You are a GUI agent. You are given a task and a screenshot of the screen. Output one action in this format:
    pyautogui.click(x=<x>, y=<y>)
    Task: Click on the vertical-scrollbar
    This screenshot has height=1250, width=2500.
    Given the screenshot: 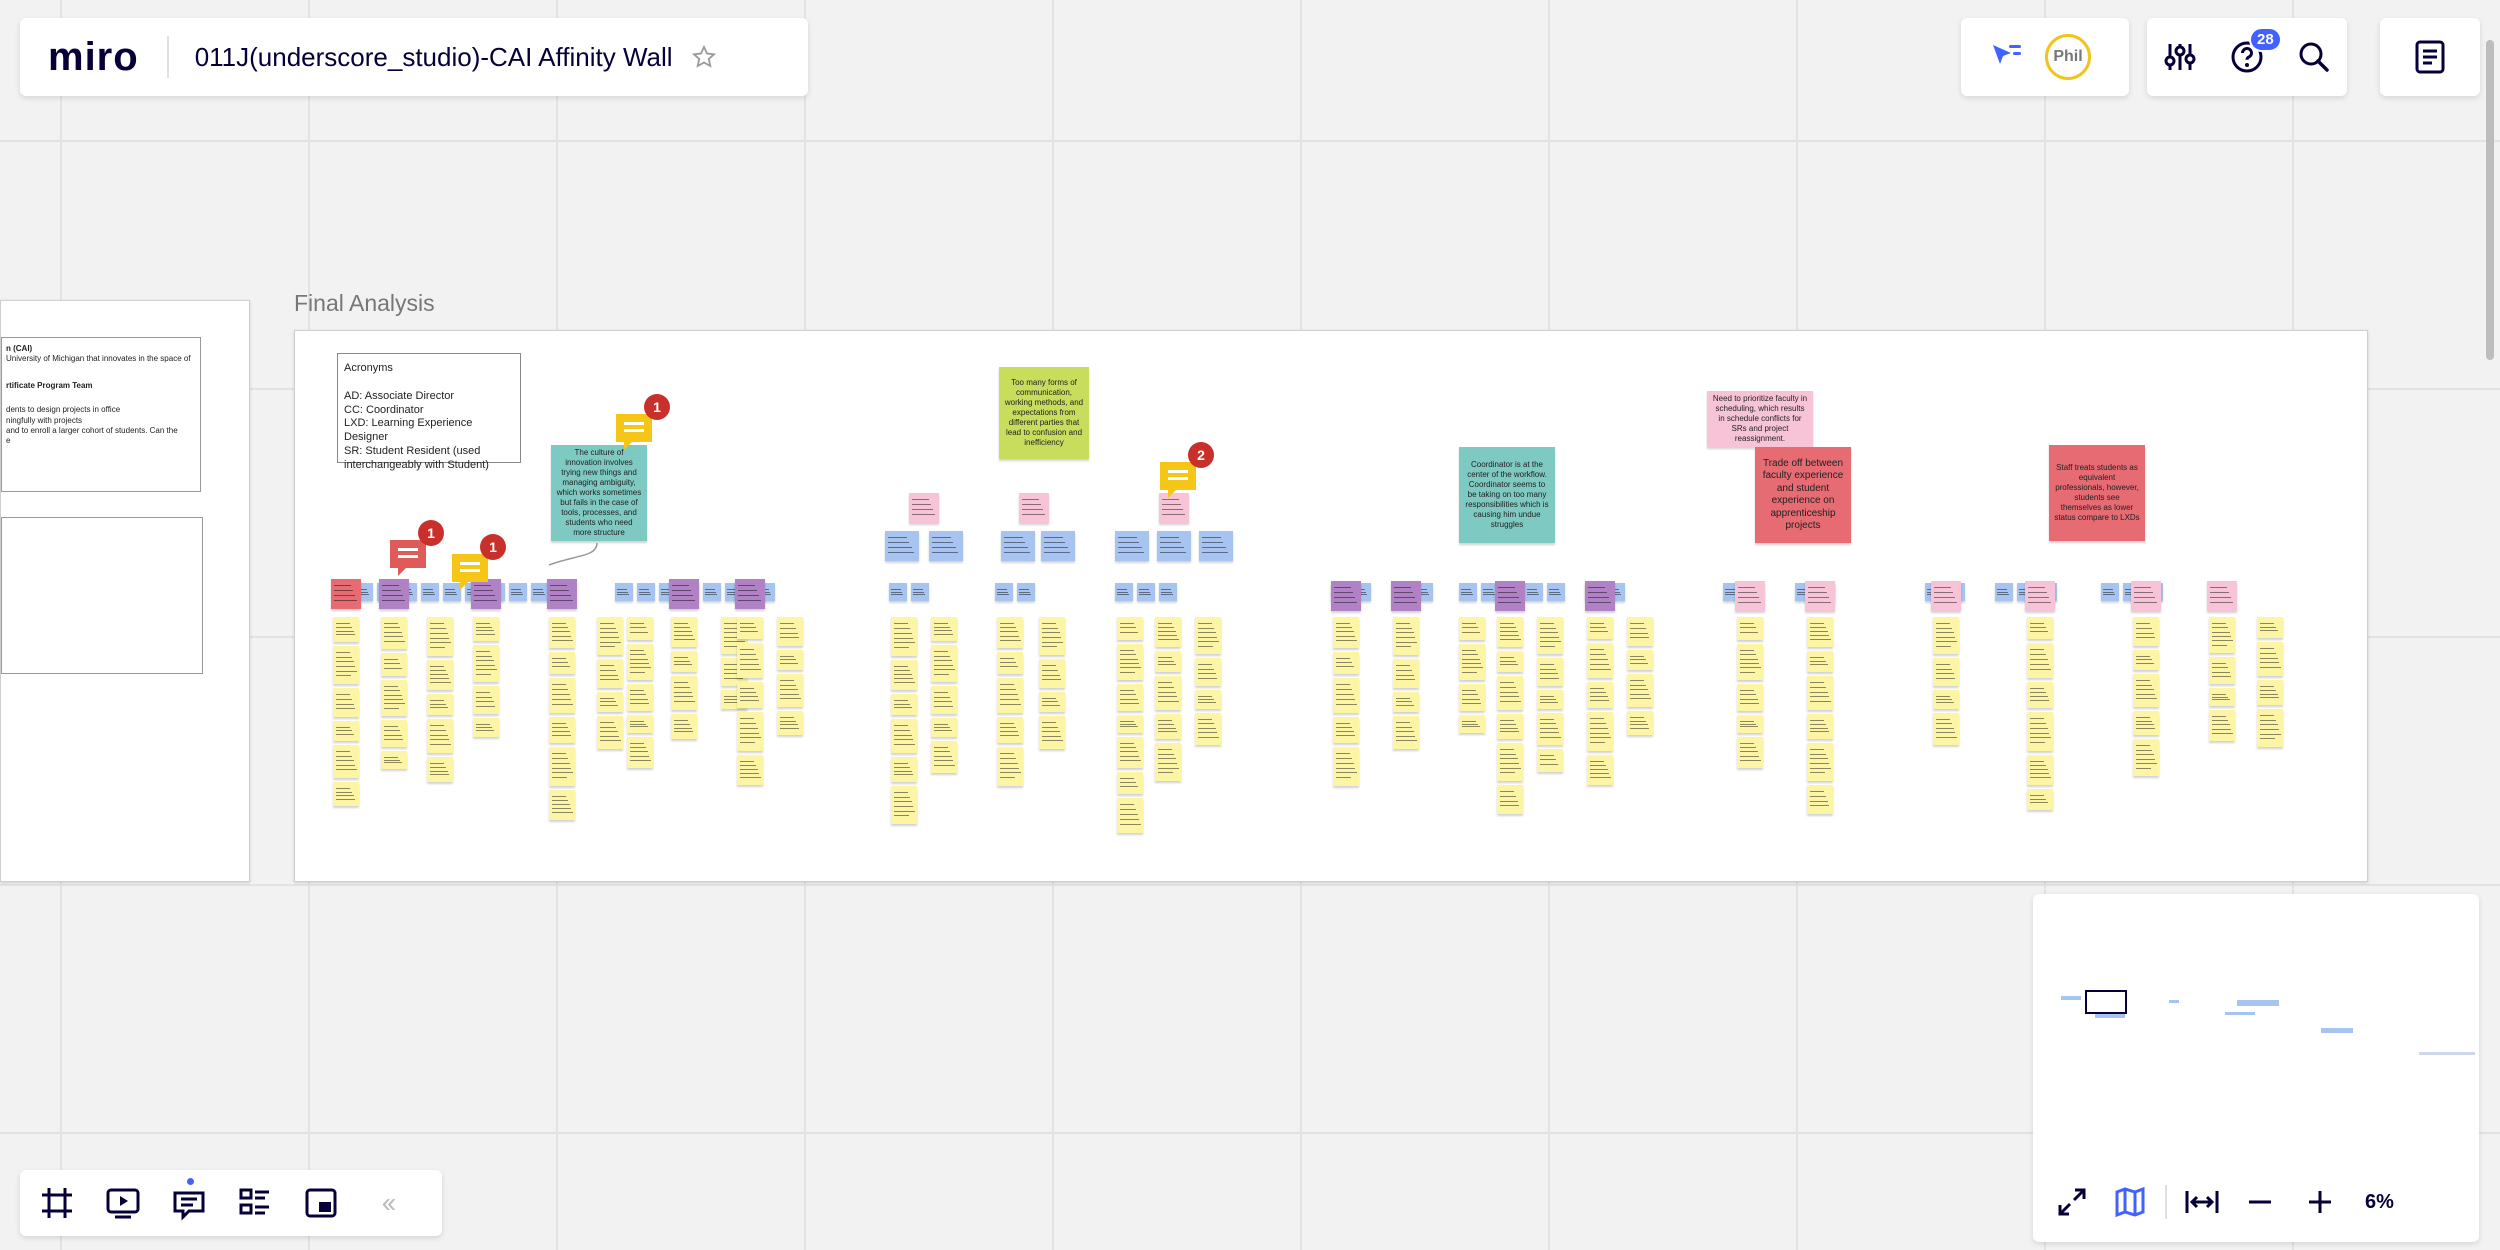 What is the action you would take?
    pyautogui.click(x=2490, y=200)
    